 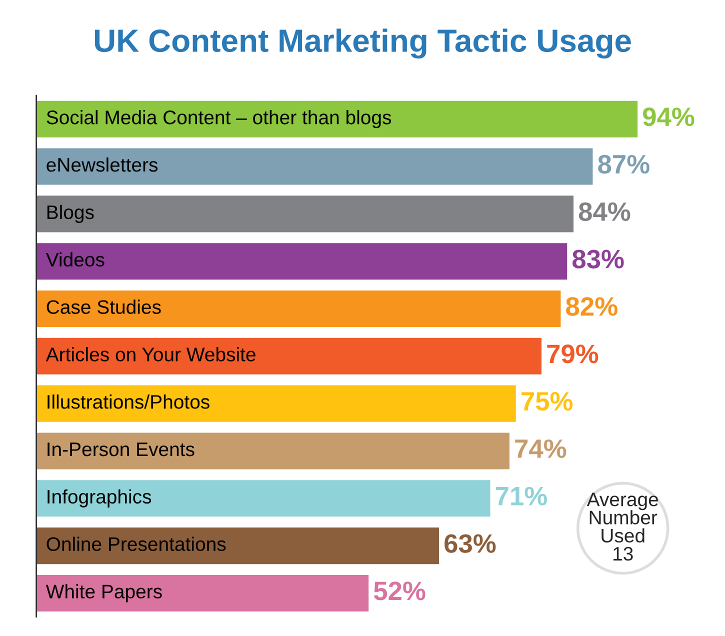 I want to click on y-tick-label: Blogs, so click(x=70, y=213).